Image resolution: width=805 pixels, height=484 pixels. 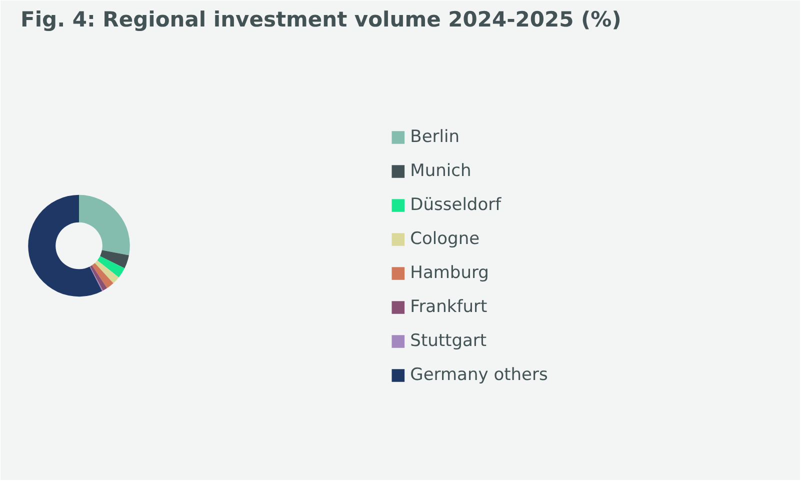 I want to click on chart-title: Fig. 4: Regional investment volume 2024-2025 (%), so click(x=321, y=20).